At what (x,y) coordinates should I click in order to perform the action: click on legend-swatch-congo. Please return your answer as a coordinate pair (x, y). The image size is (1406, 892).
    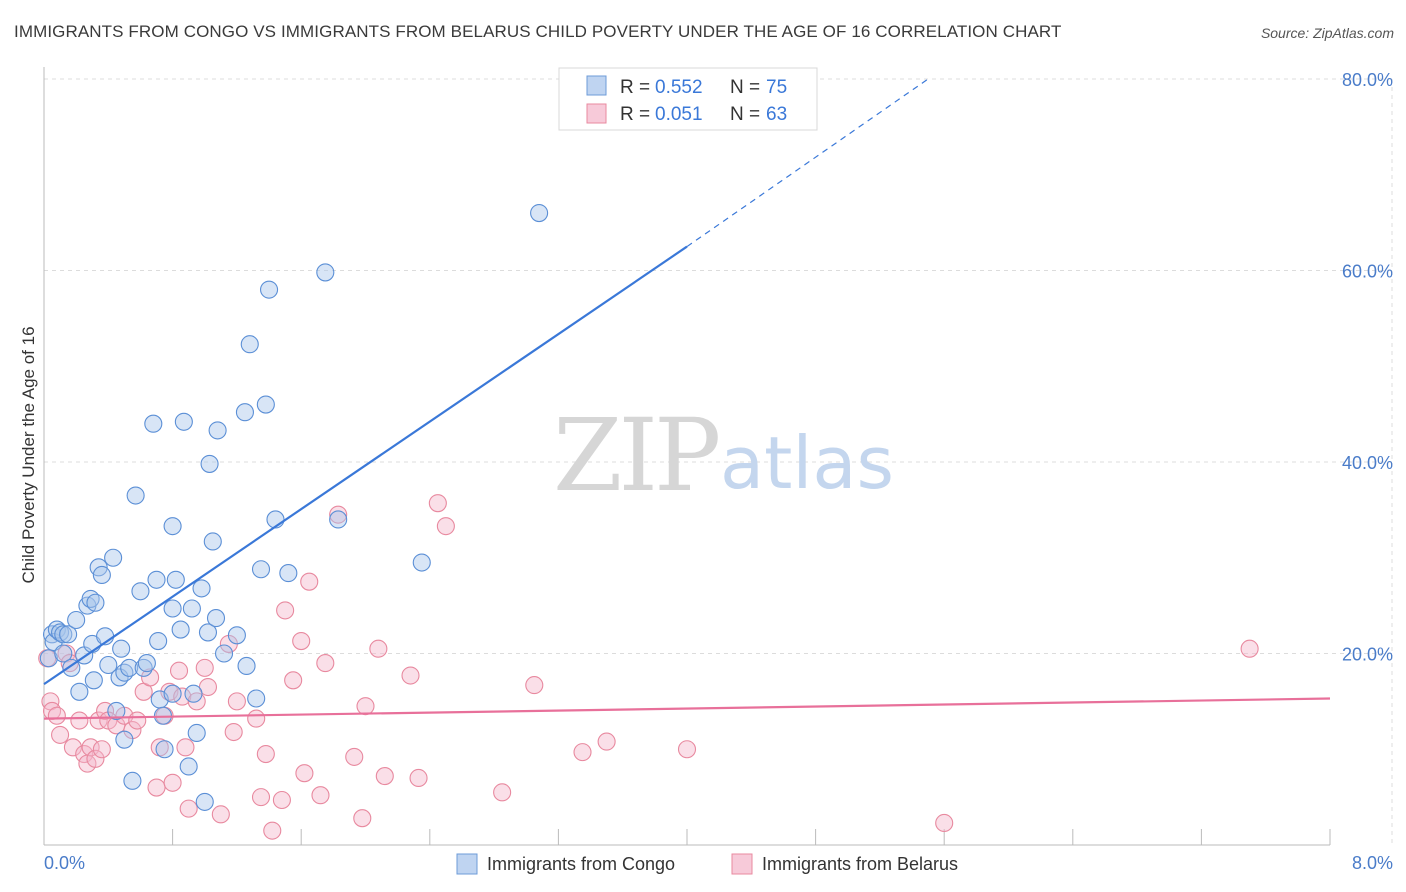
    Looking at the image, I should click on (596, 85).